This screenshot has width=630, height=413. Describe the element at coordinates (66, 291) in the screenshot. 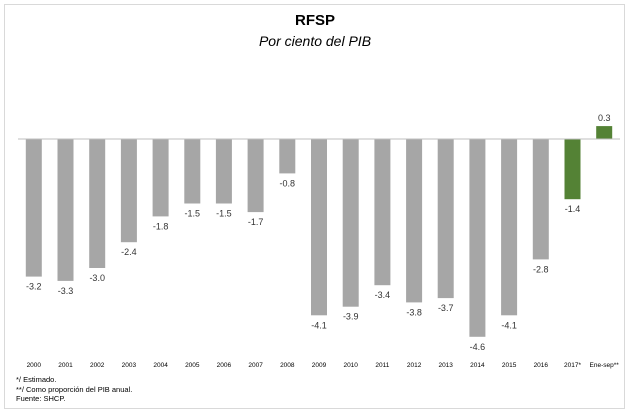

I see `data-label-2001: -3.3` at that location.